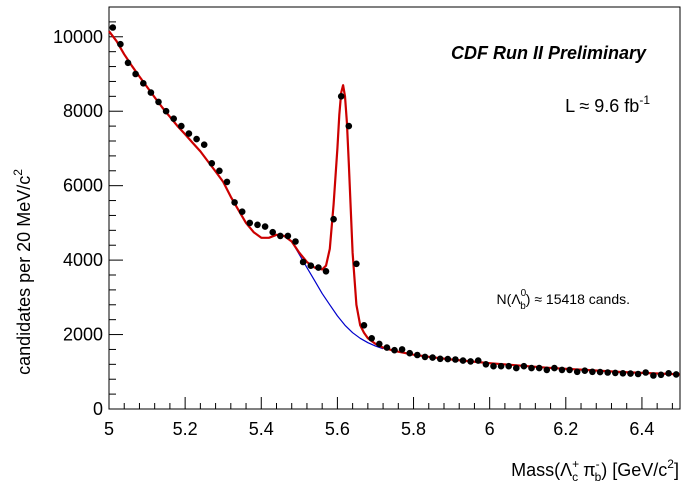 This screenshot has height=494, width=681. I want to click on experiment-label: CDF Run II Preliminary, so click(549, 53).